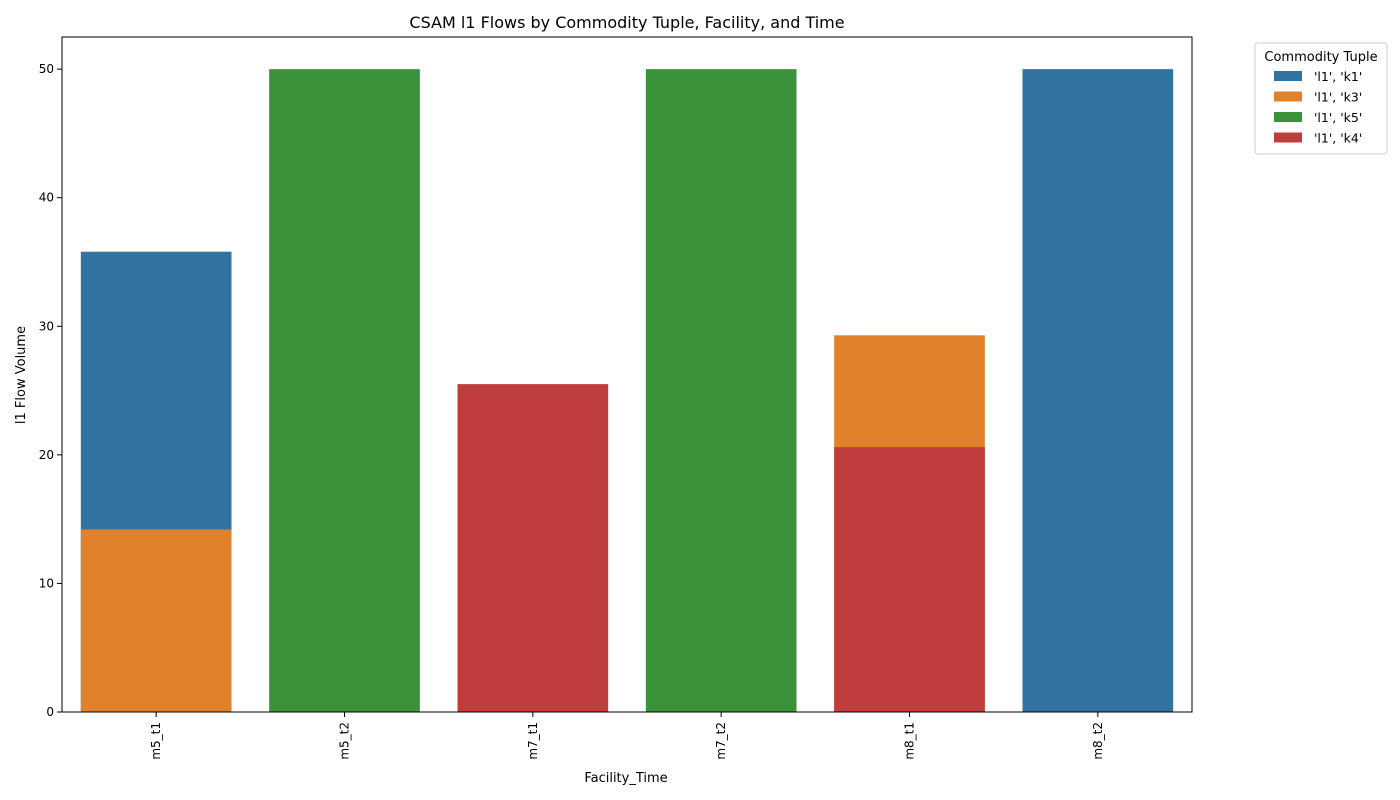 This screenshot has width=1400, height=800. I want to click on x-tick-label: m7_t1, so click(533, 741).